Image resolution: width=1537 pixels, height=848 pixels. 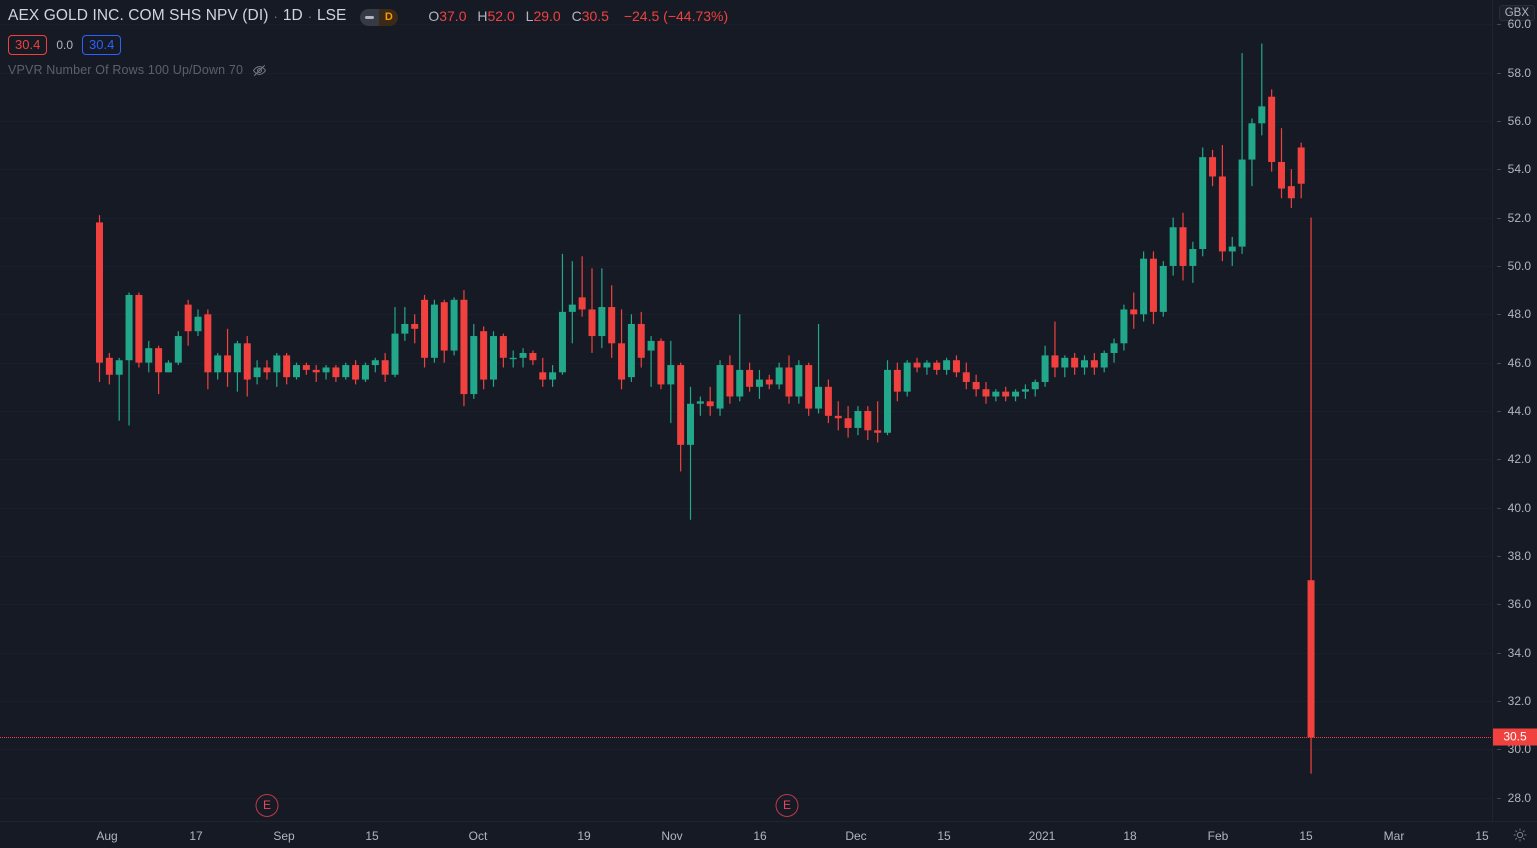 I want to click on price-tick: 34.0, so click(x=1513, y=652).